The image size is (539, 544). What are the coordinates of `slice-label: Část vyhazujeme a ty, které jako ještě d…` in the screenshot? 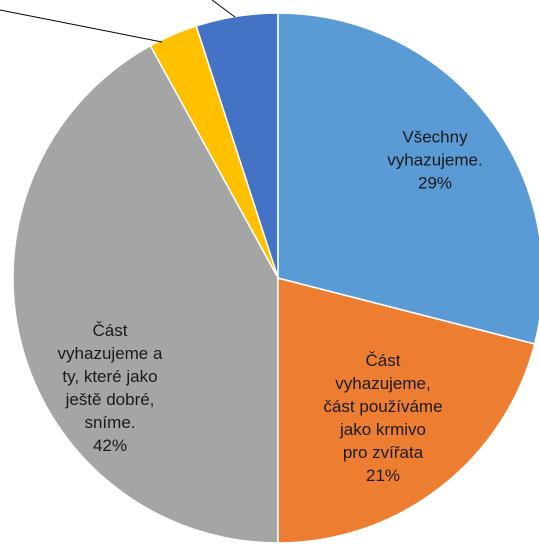 It's located at (110, 388).